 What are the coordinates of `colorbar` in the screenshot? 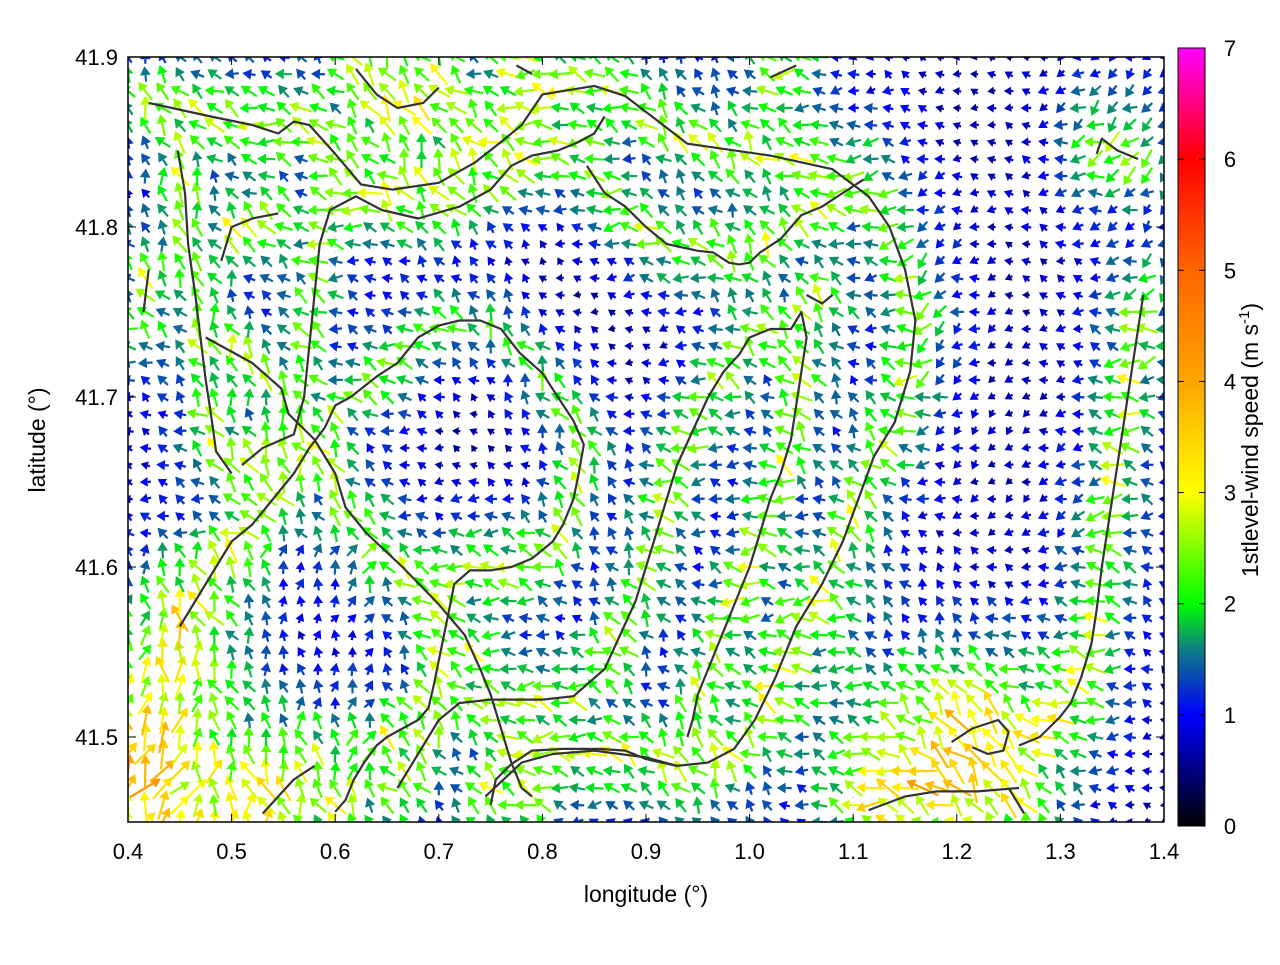 It's located at (1191, 437).